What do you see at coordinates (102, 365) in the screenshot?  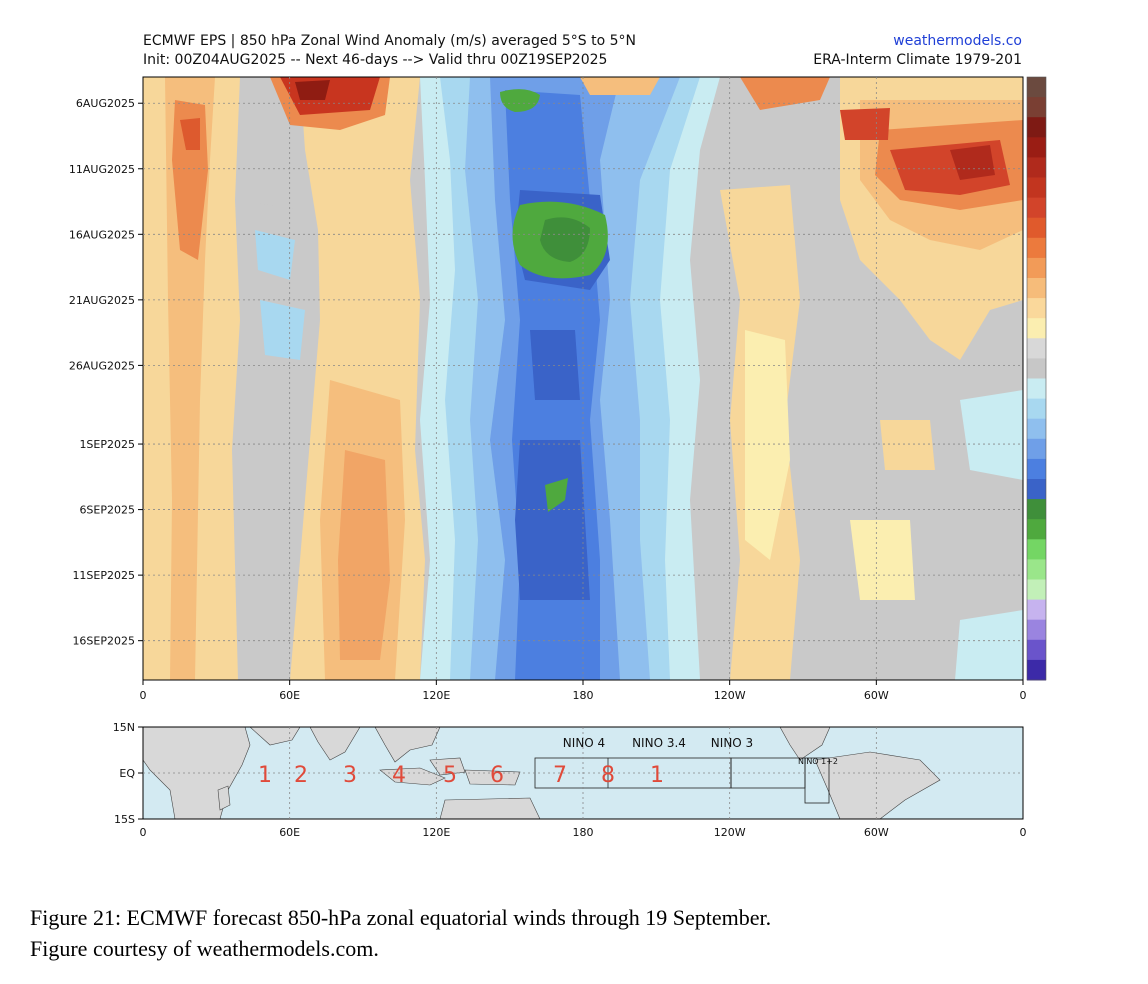 I see `y-tick-label: 26AUG2025` at bounding box center [102, 365].